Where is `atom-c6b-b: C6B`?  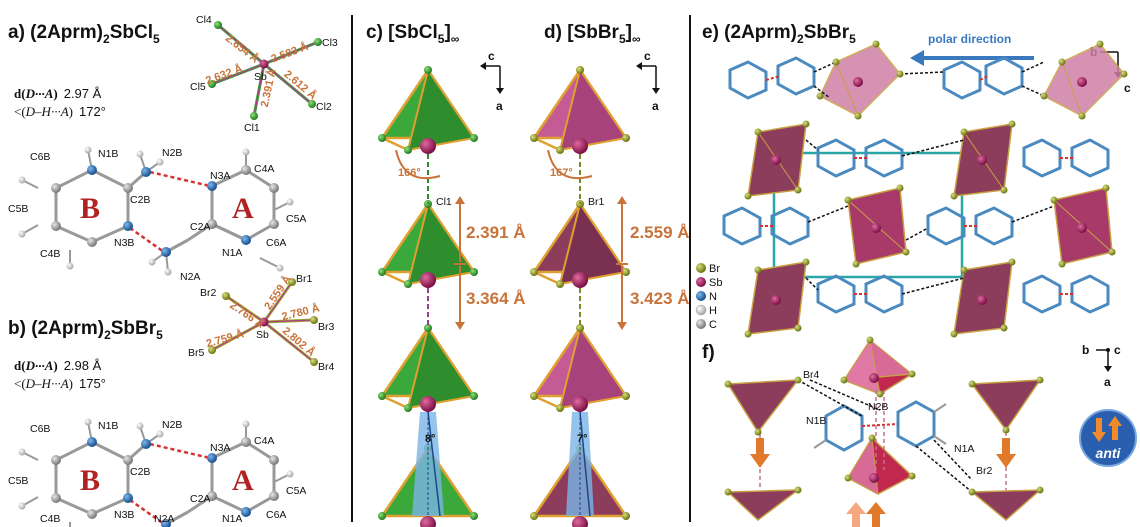
atom-c6b-b: C6B is located at coordinates (40, 429).